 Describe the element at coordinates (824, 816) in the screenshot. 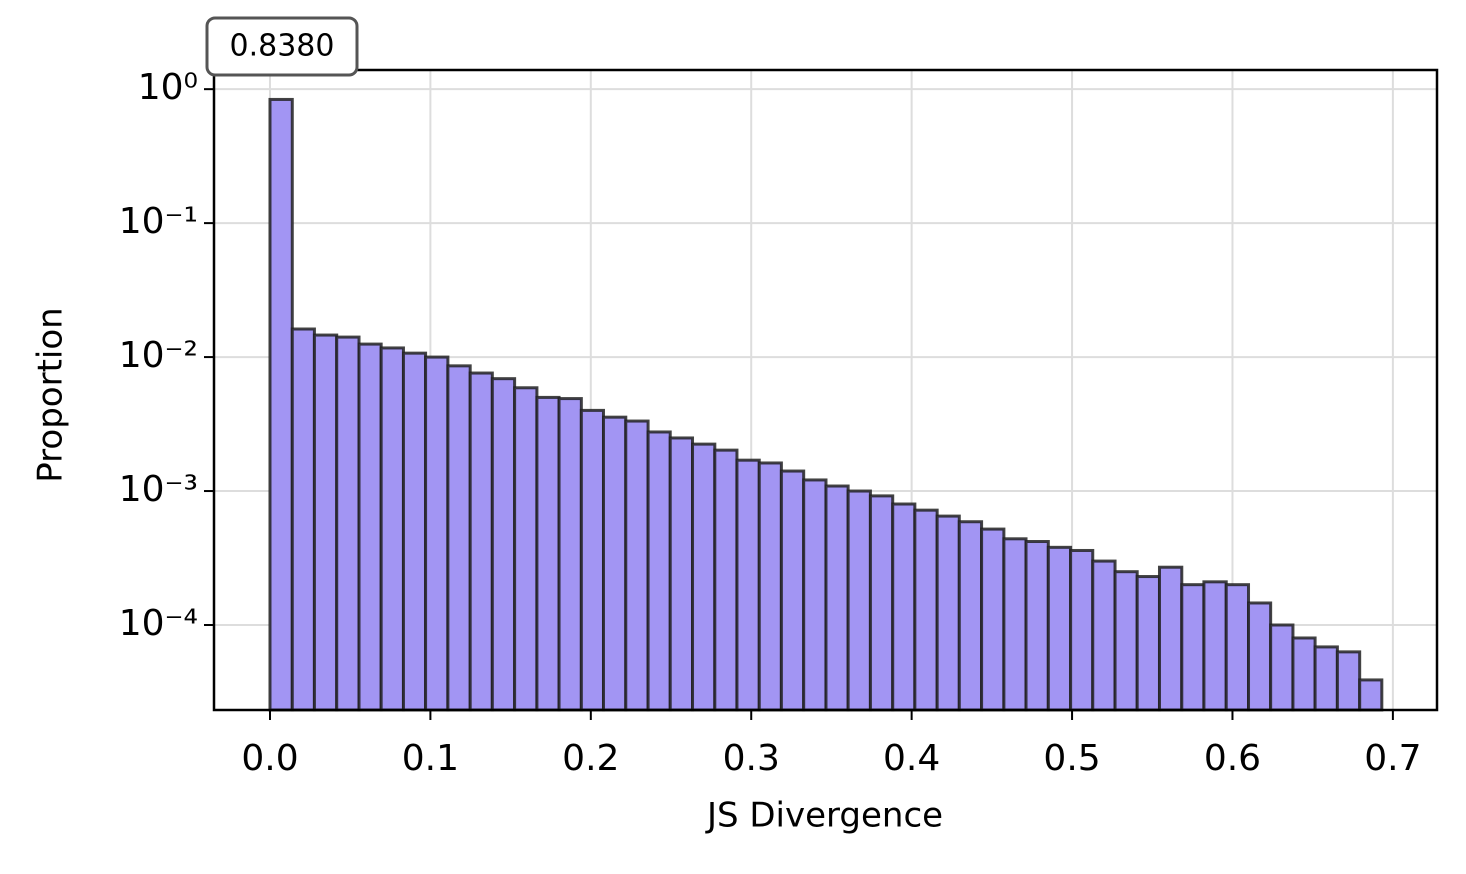

I see `x-axis-label: JS Divergence` at that location.